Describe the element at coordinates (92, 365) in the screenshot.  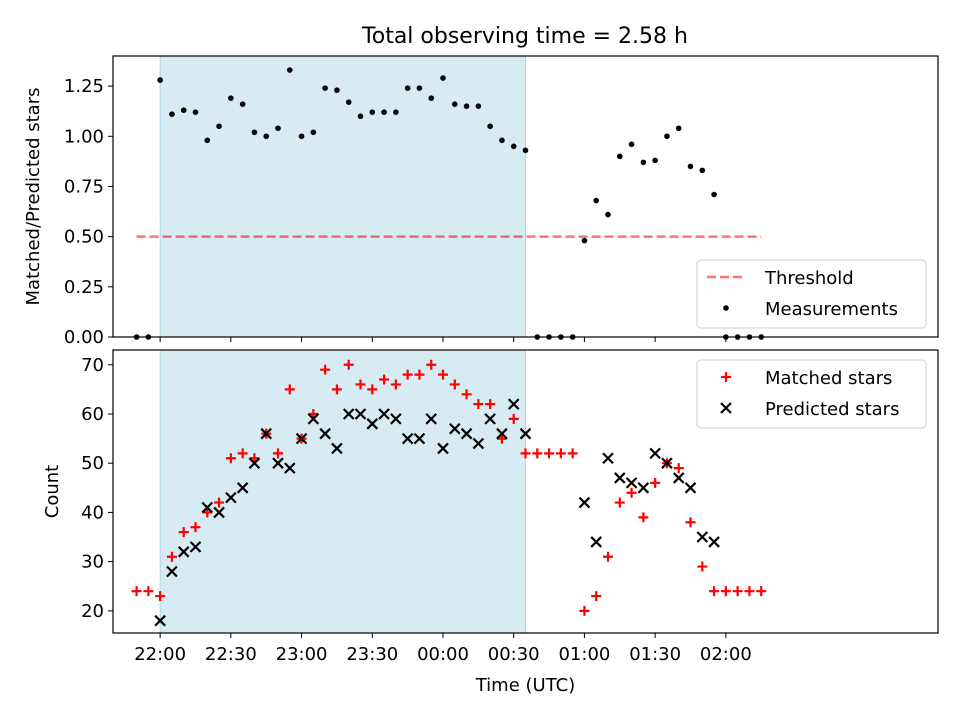
I see `y-tick-label: 70` at that location.